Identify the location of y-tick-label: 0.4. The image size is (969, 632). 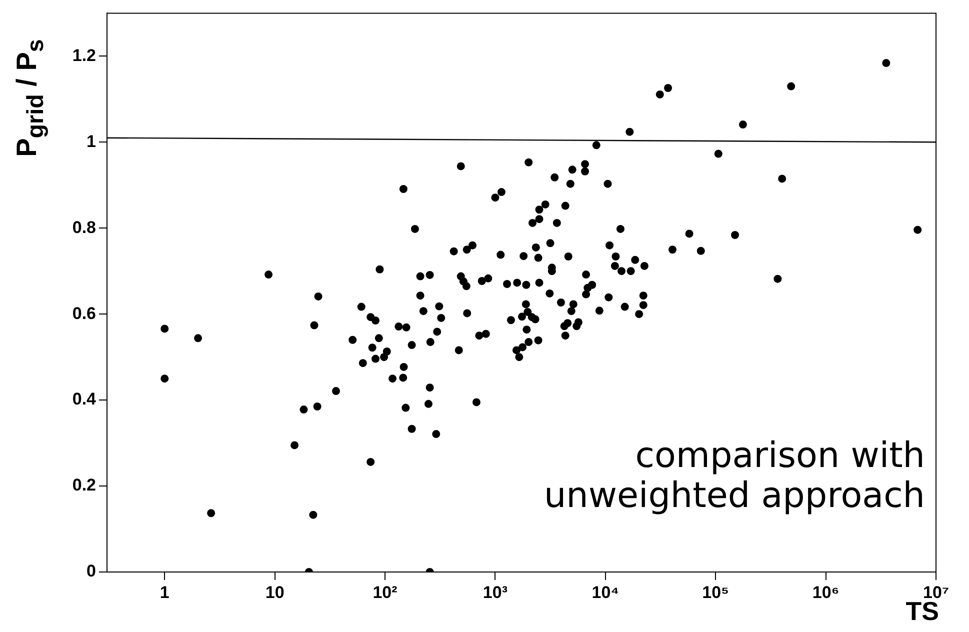
(84, 399).